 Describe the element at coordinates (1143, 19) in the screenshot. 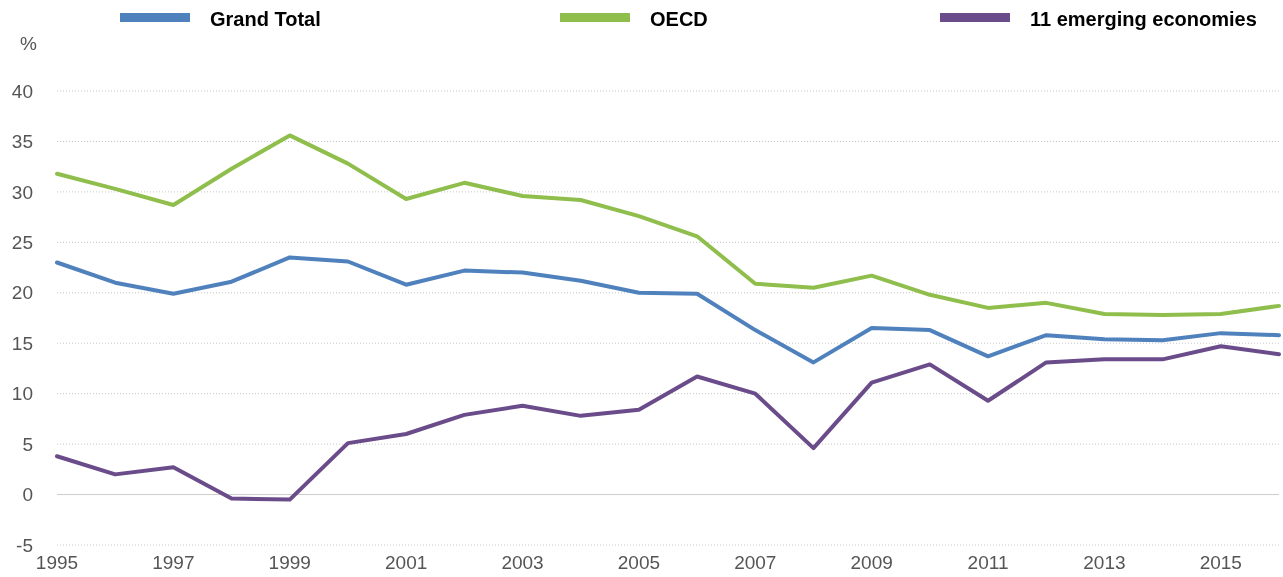

I see `legend-label: 11 emerging economies` at that location.